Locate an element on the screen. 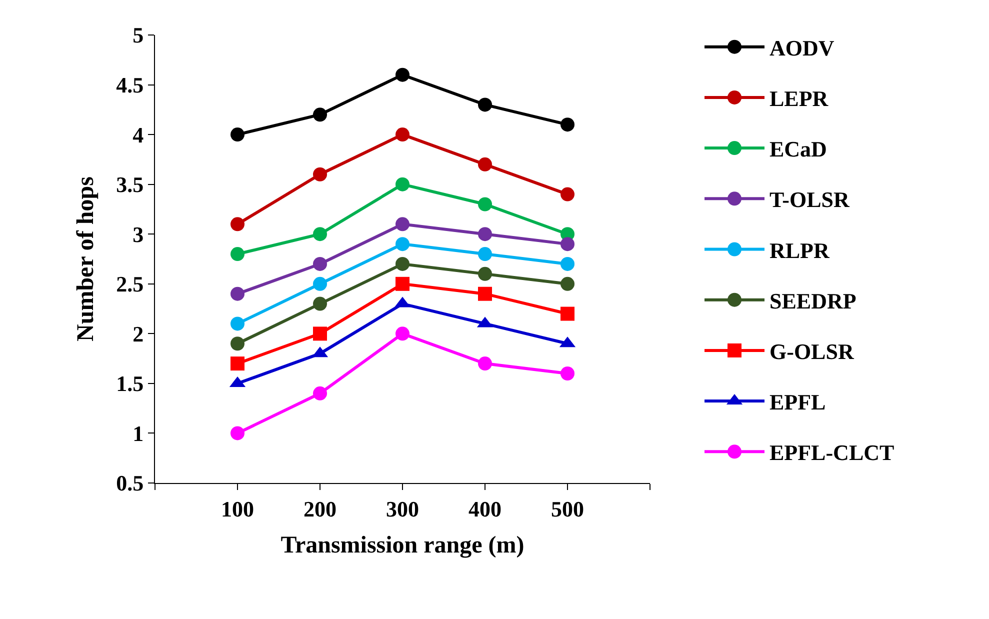  y-tick-label: 3.5 is located at coordinates (130, 185).